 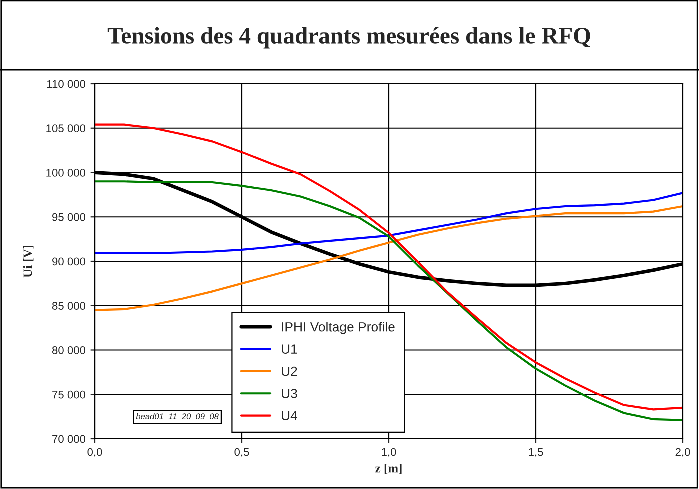 I want to click on x-axis-title: z [m], so click(x=389, y=469).